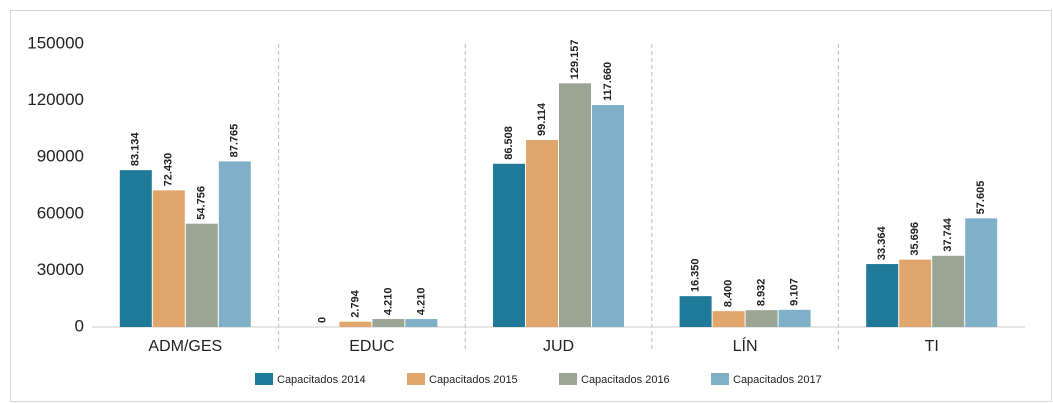 The width and height of the screenshot is (1053, 403). Describe the element at coordinates (558, 346) in the screenshot. I see `x-tick-label: JUD` at that location.